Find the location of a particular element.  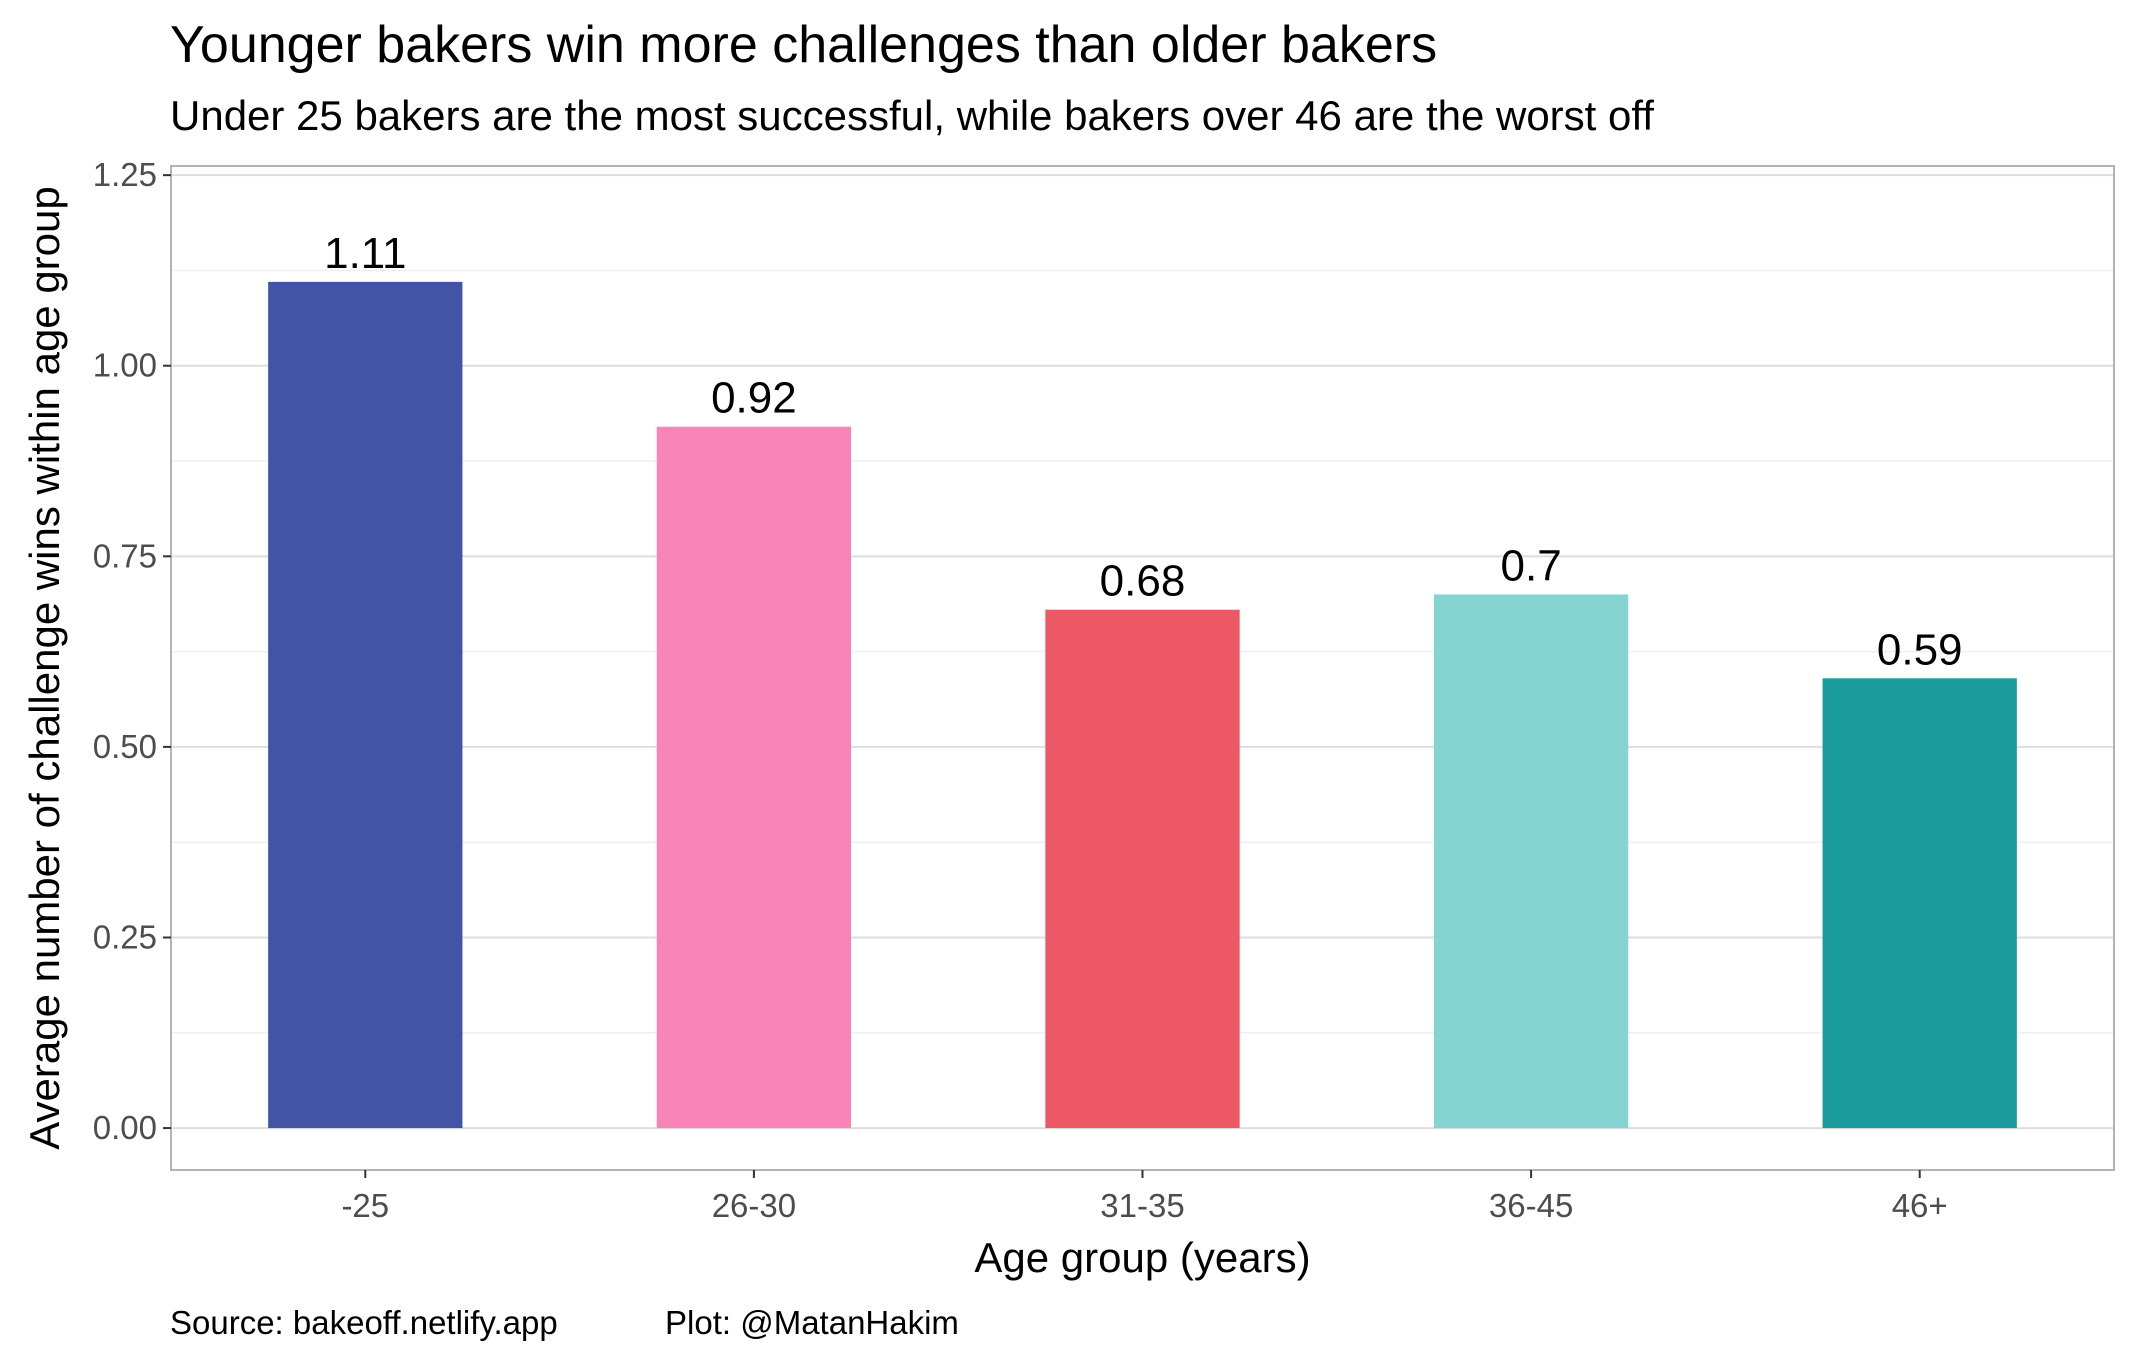

y-tick-label: 0.75 is located at coordinates (125, 555).